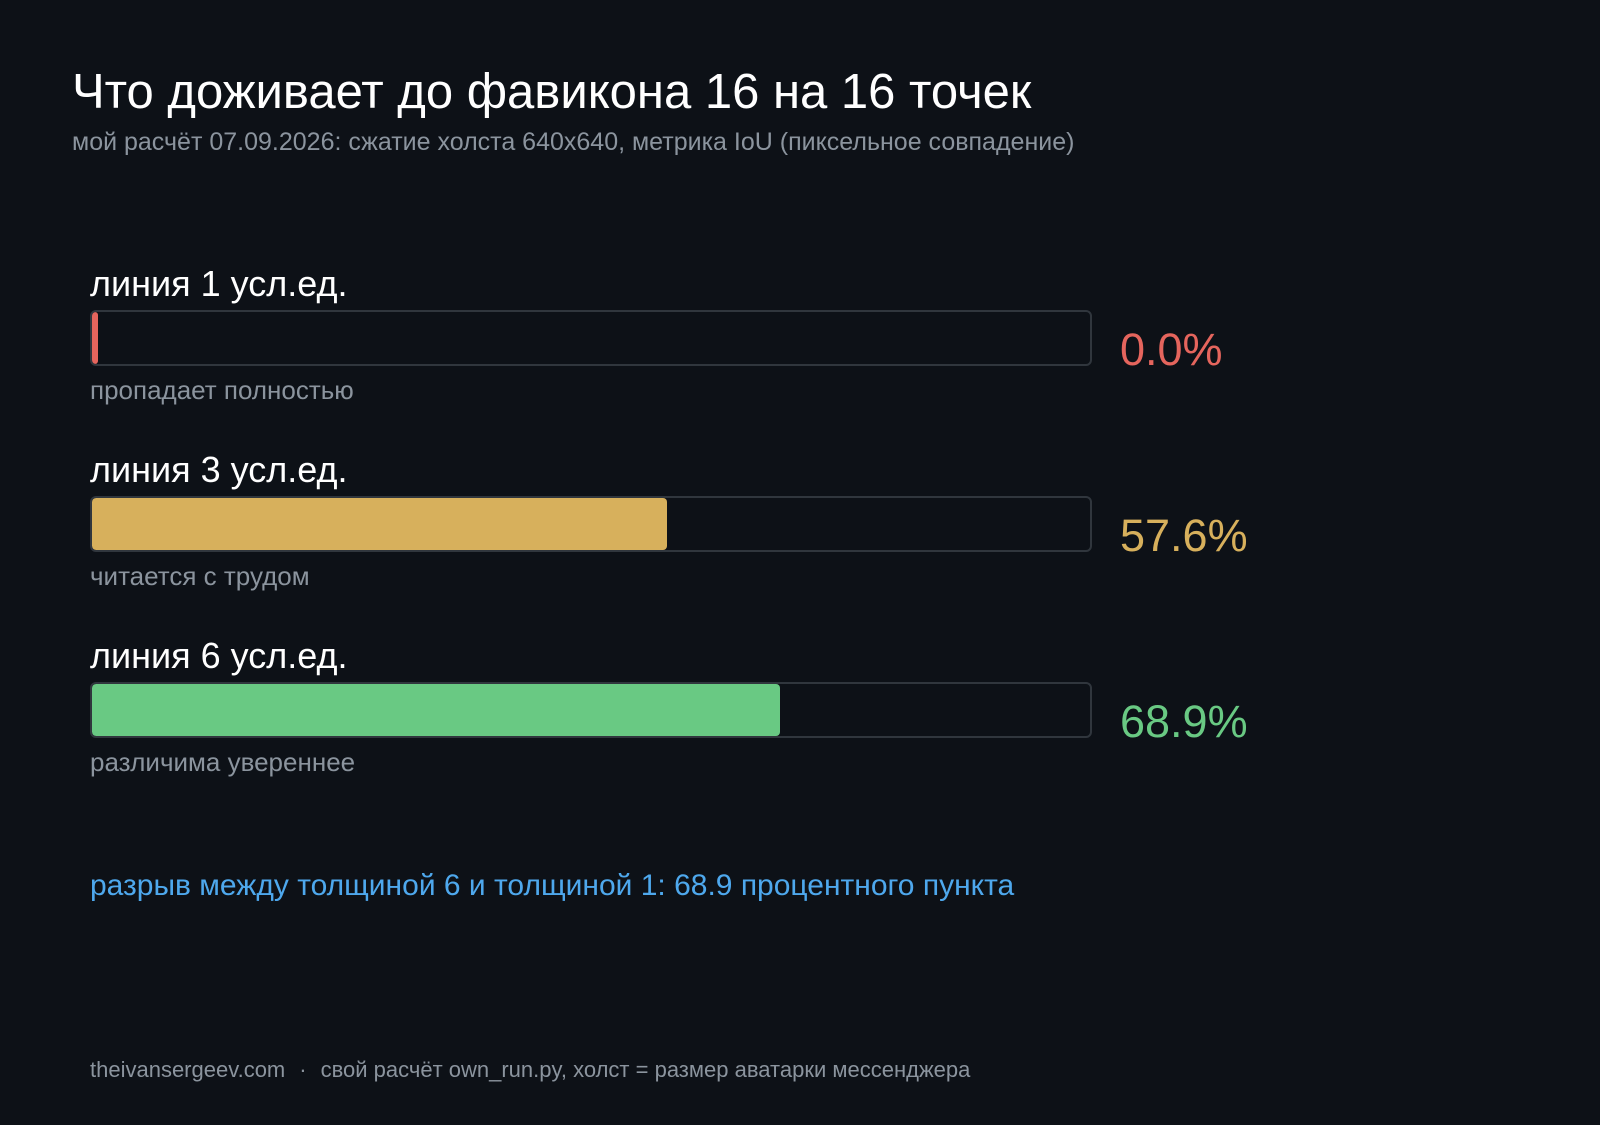 The width and height of the screenshot is (1600, 1125). I want to click on bar-category-label: линия 3 усл.ед., so click(219, 469).